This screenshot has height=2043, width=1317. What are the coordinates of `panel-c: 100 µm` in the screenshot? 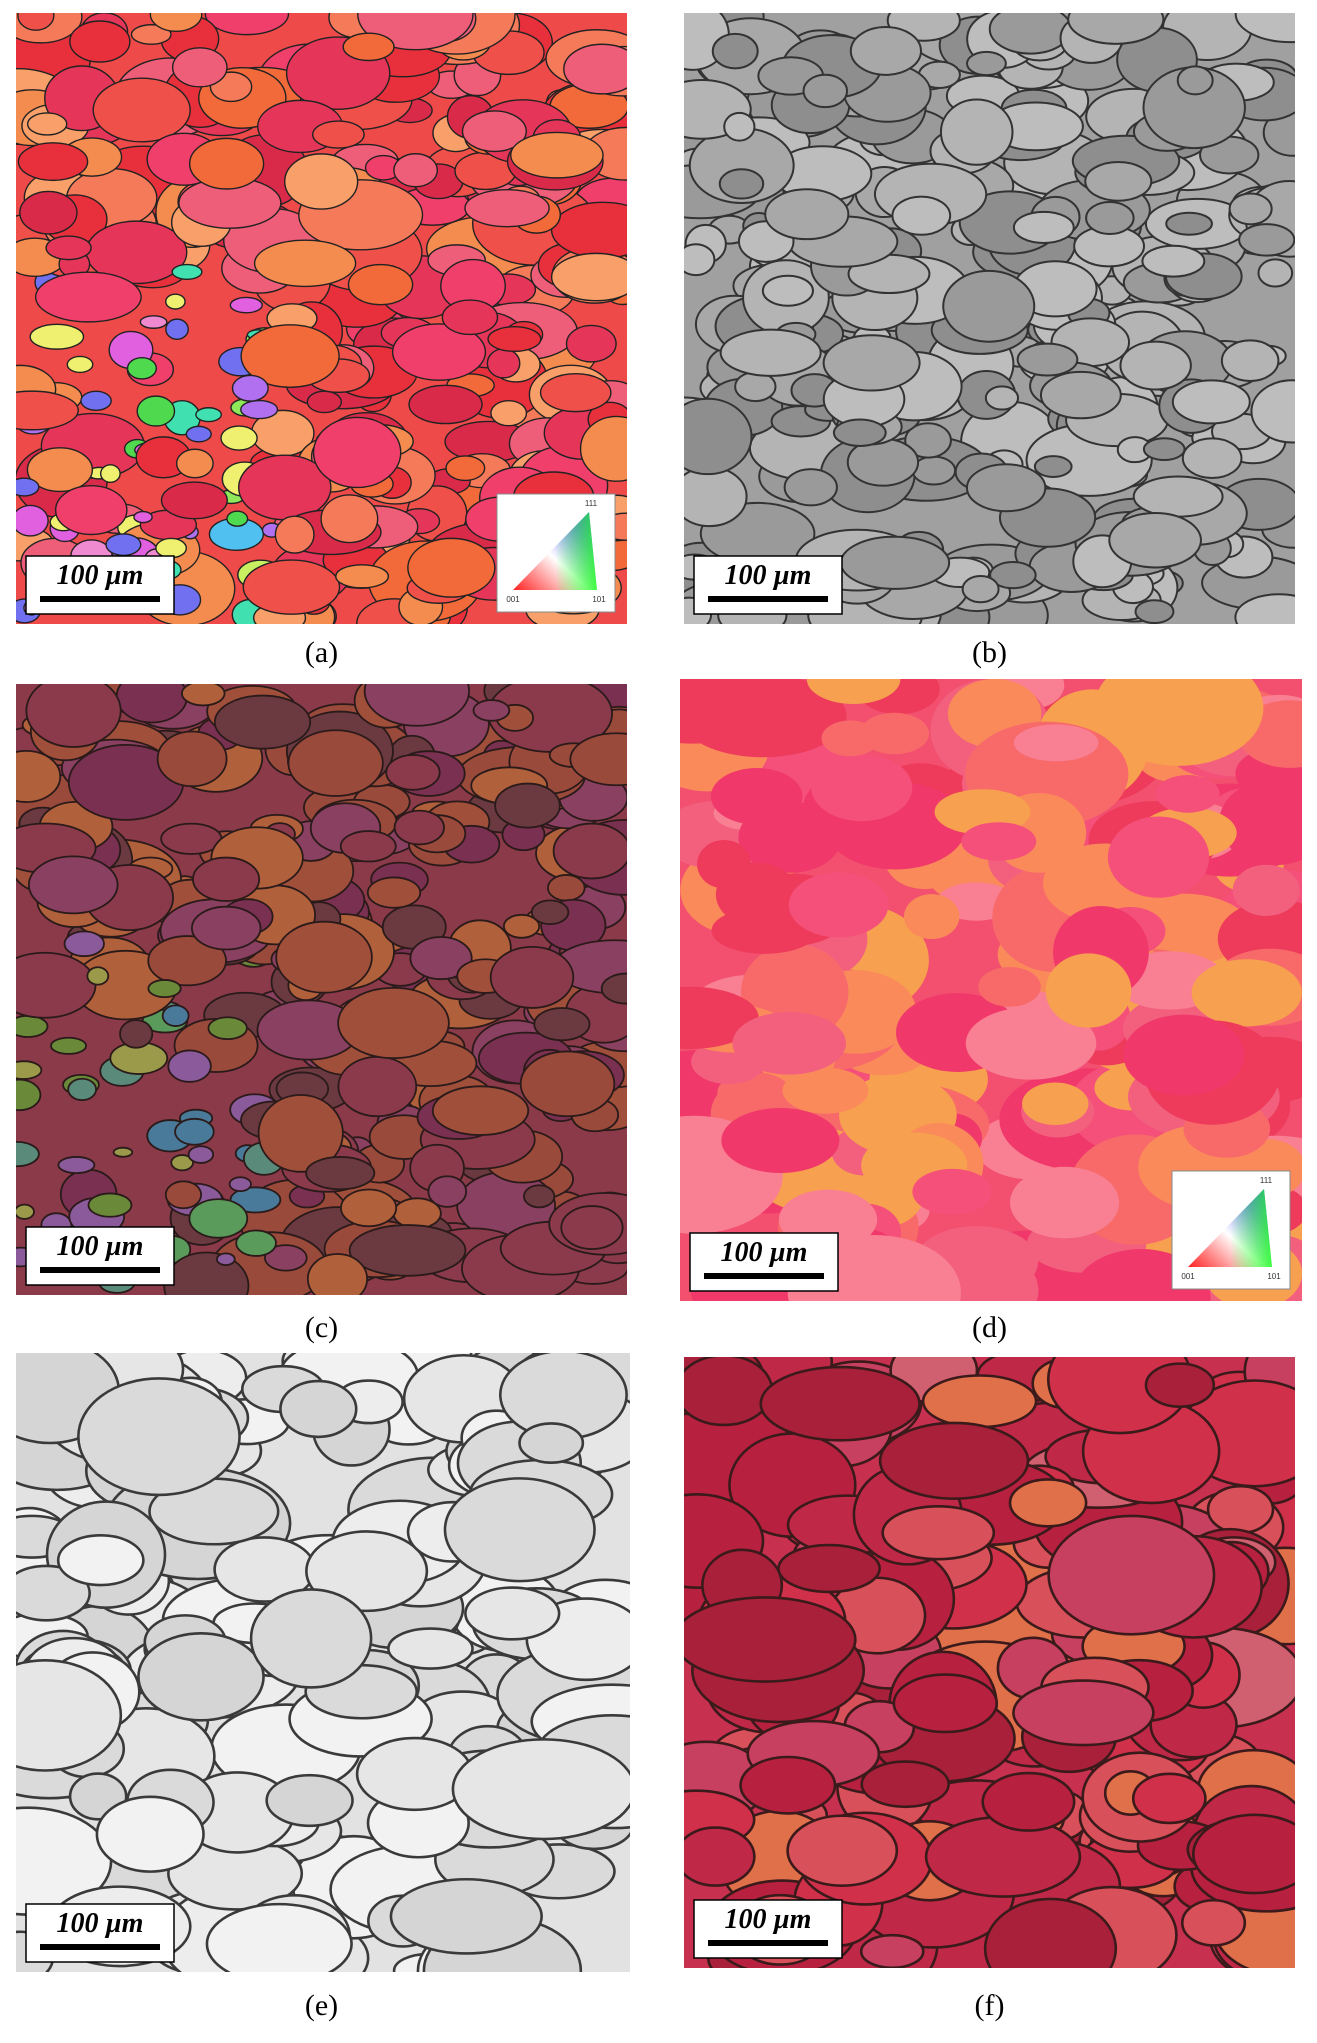 It's located at (321, 989).